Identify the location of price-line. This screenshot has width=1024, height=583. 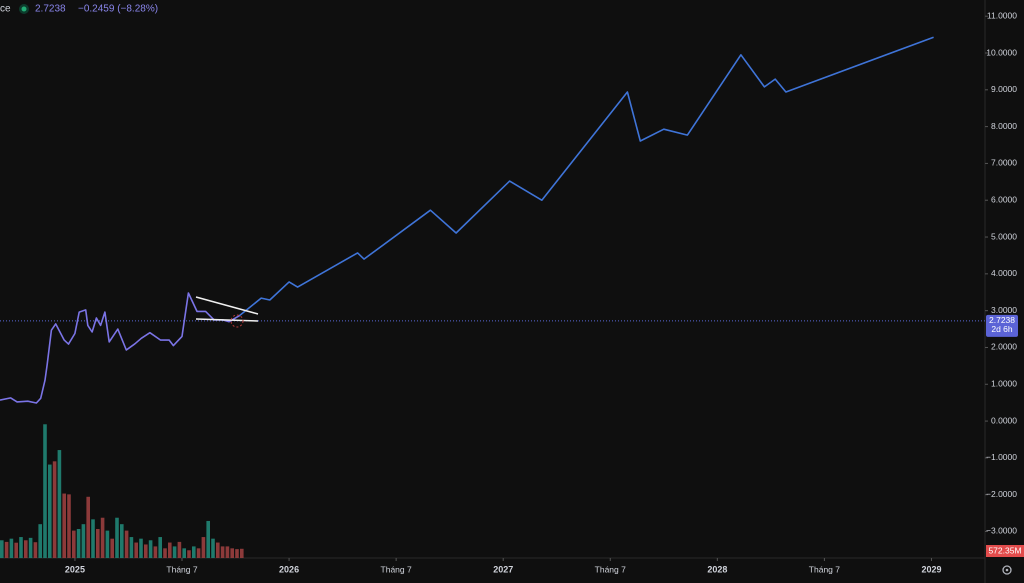
(120, 348).